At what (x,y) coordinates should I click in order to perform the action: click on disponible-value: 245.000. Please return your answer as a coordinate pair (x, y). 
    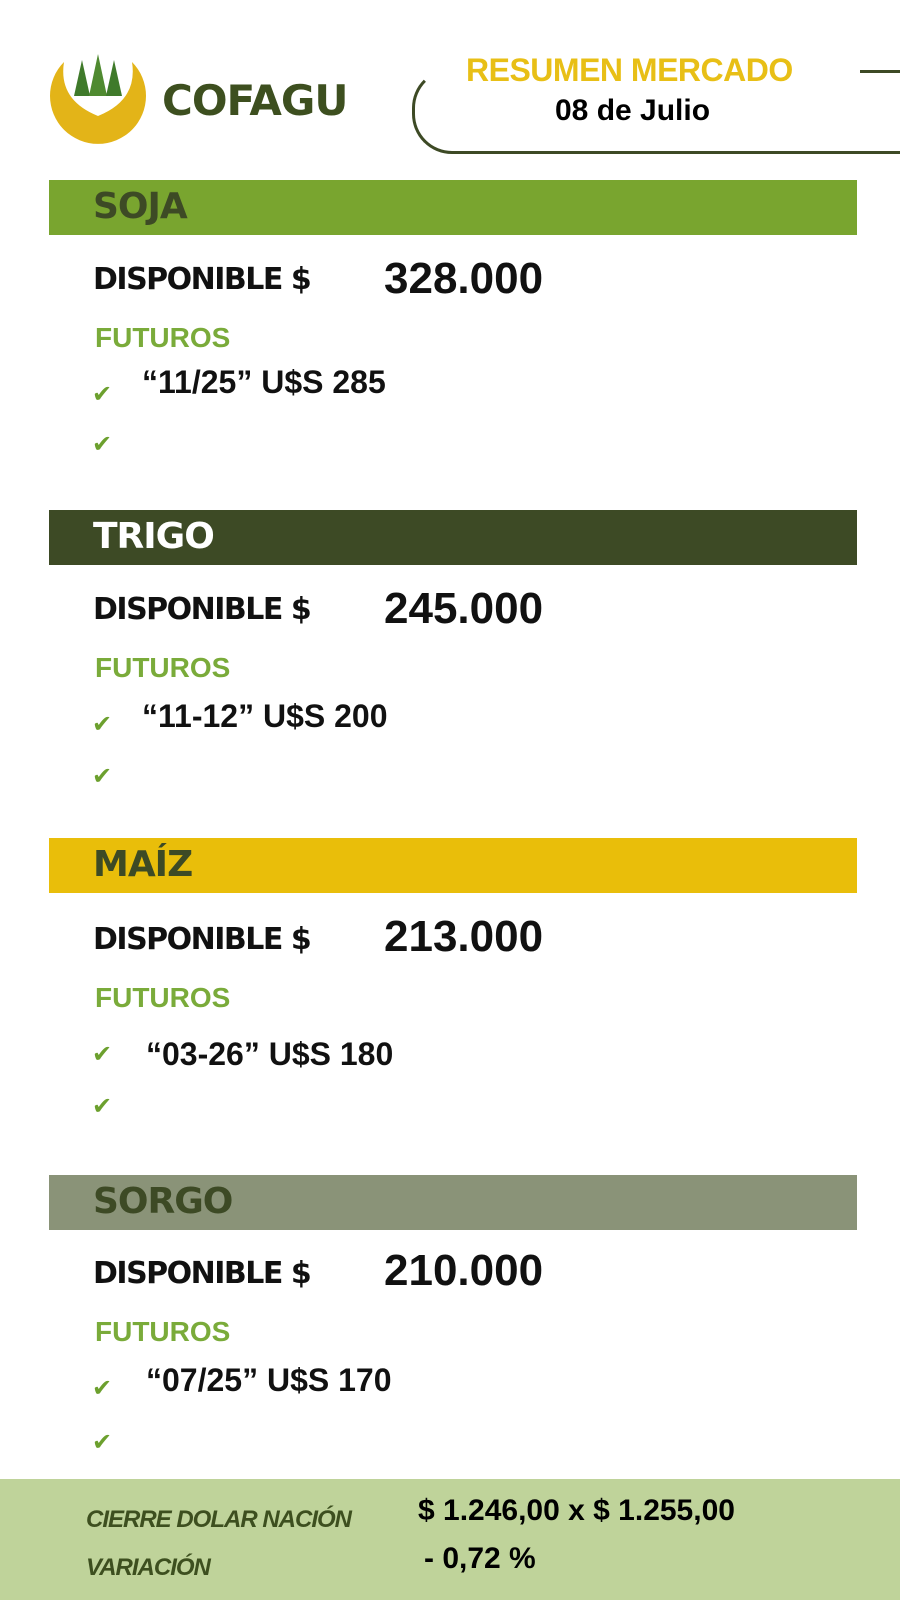
    Looking at the image, I should click on (464, 608).